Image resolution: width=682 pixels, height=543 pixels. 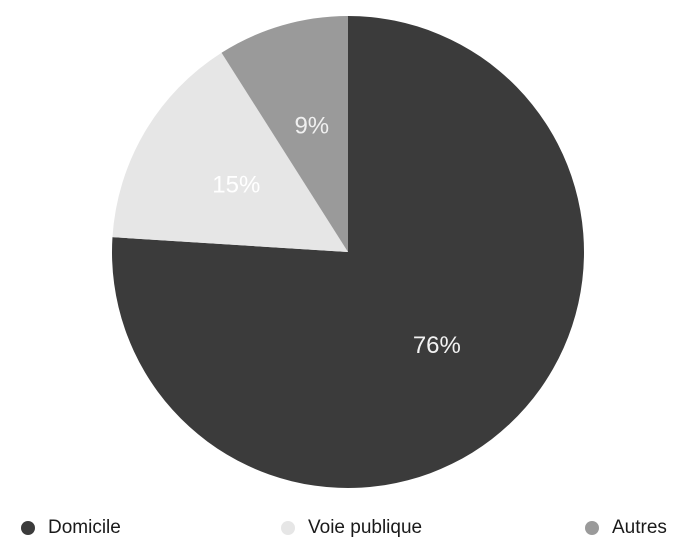 I want to click on legend-item-domicile: Domicile, so click(x=71, y=527).